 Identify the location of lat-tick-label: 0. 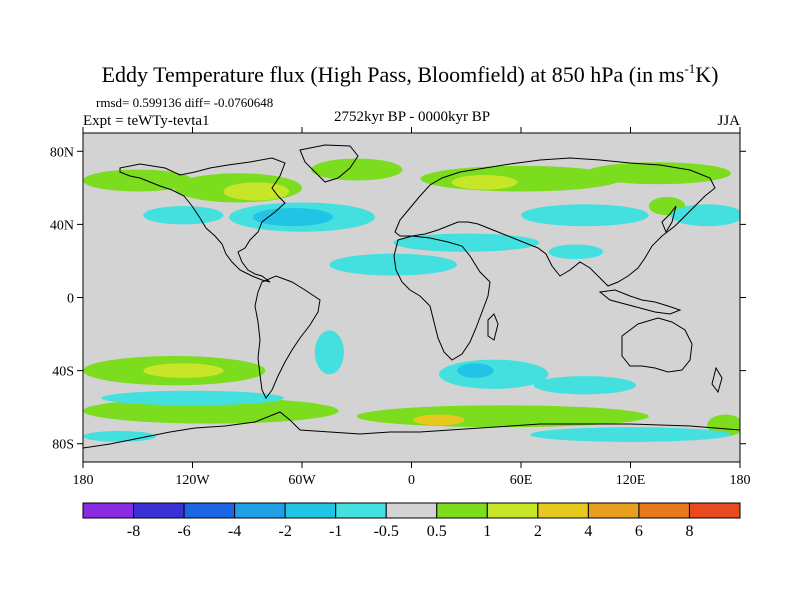
(70, 299).